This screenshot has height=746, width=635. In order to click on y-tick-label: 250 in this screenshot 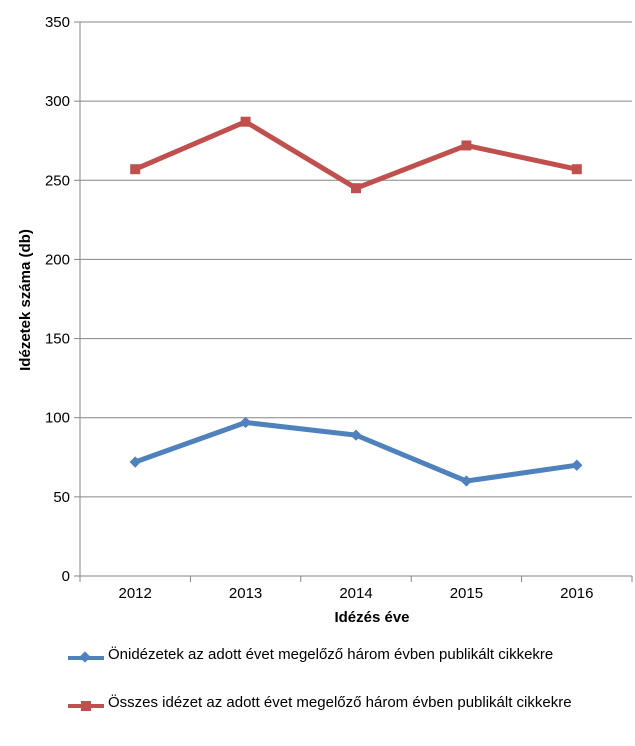, I will do `click(57, 180)`.